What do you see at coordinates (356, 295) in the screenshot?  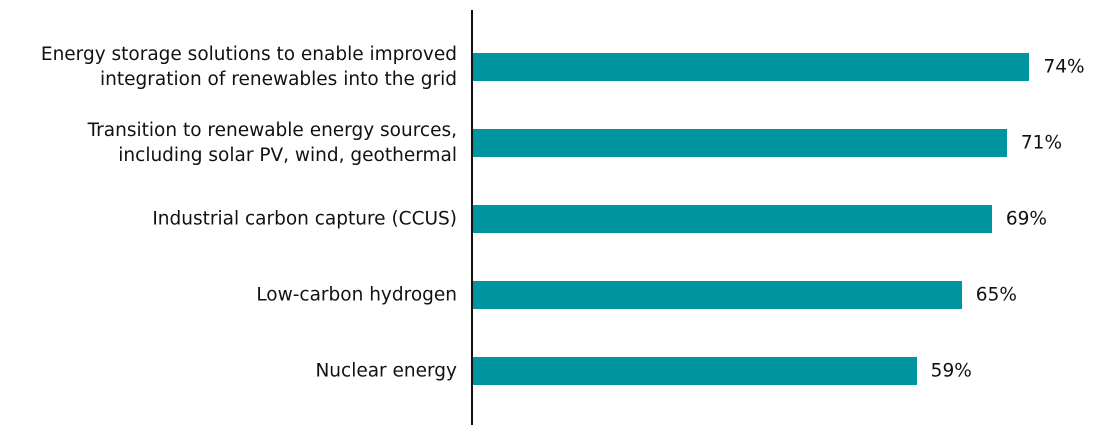 I see `category-label: Low-carbon hydrogen` at bounding box center [356, 295].